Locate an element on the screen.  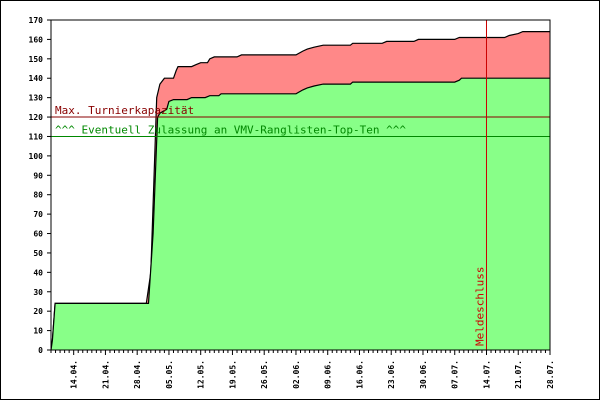
y-tick-label-7: 70 is located at coordinates (38, 214).